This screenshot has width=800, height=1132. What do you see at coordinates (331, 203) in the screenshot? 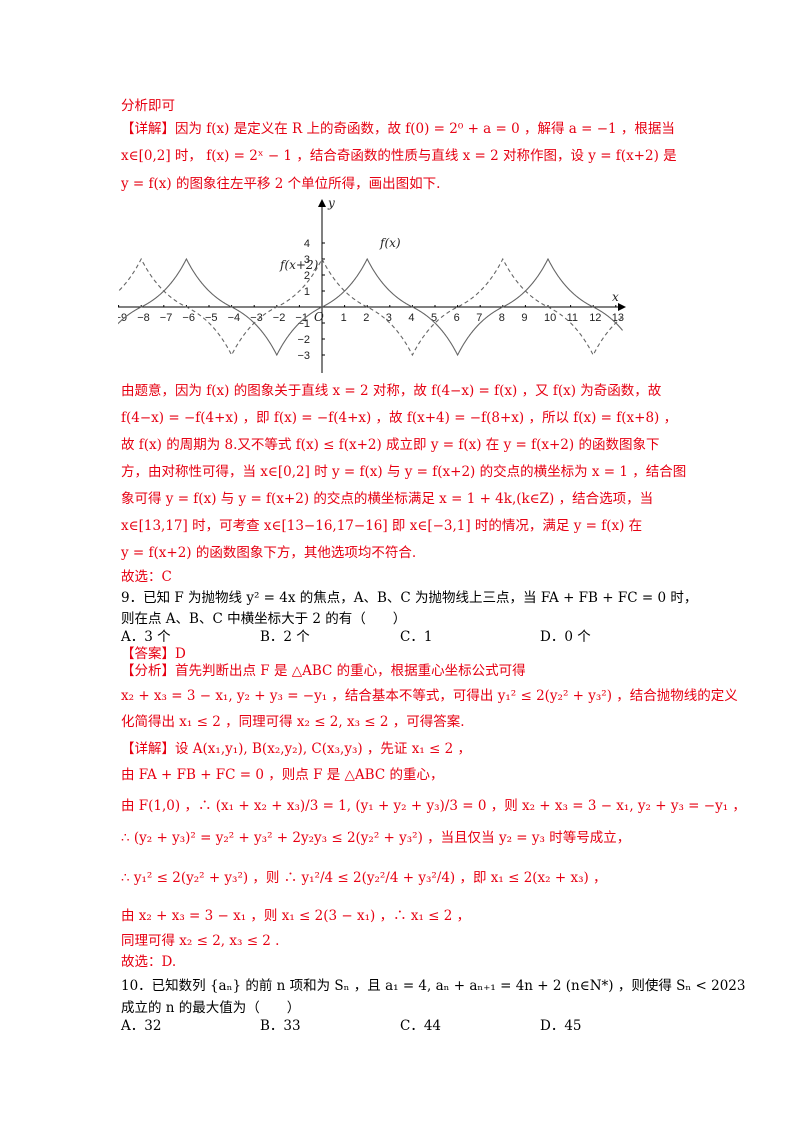
I see `y-axis-label: y` at bounding box center [331, 203].